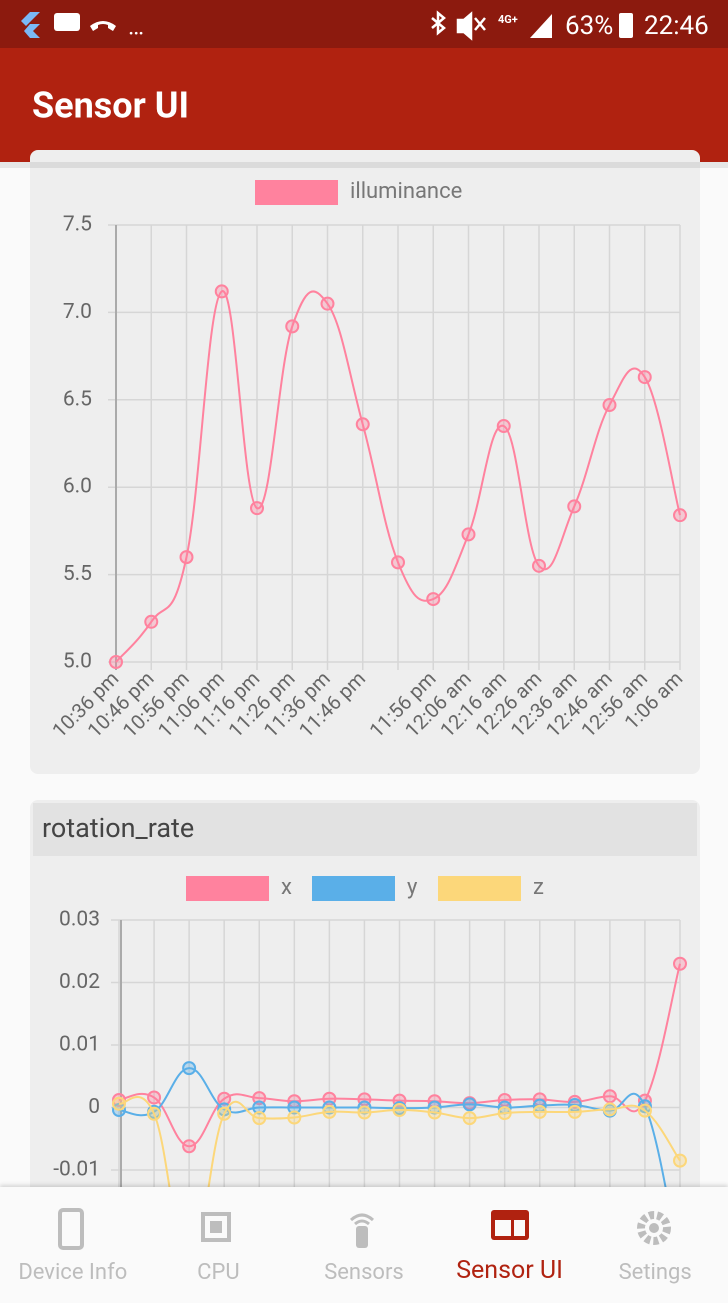 This screenshot has height=1303, width=728. What do you see at coordinates (94, 1107) in the screenshot?
I see `y-tick-label: 0` at bounding box center [94, 1107].